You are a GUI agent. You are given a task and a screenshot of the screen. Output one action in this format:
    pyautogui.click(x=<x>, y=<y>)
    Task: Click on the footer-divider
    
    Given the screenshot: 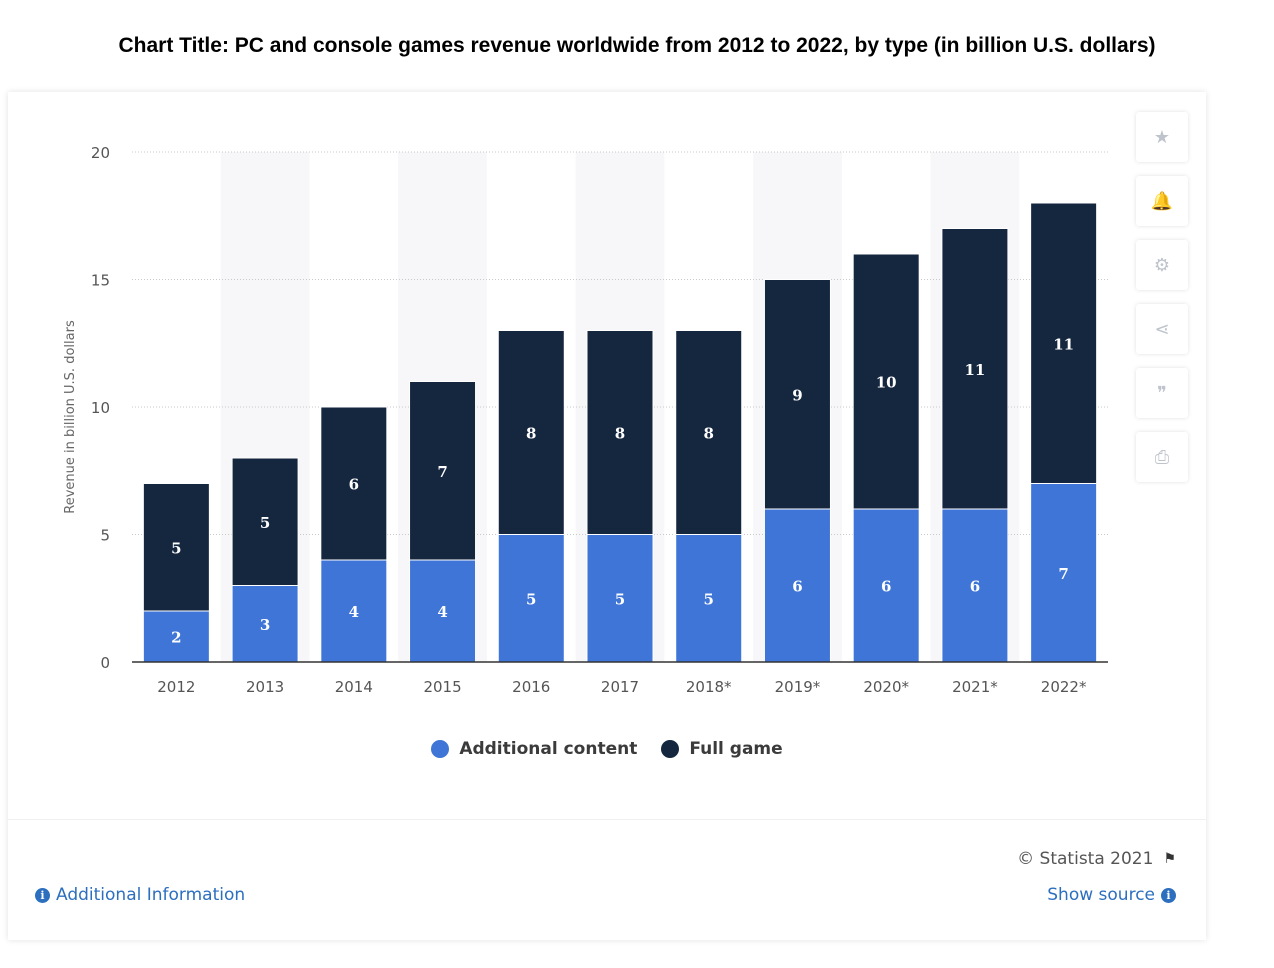 What is the action you would take?
    pyautogui.click(x=607, y=819)
    